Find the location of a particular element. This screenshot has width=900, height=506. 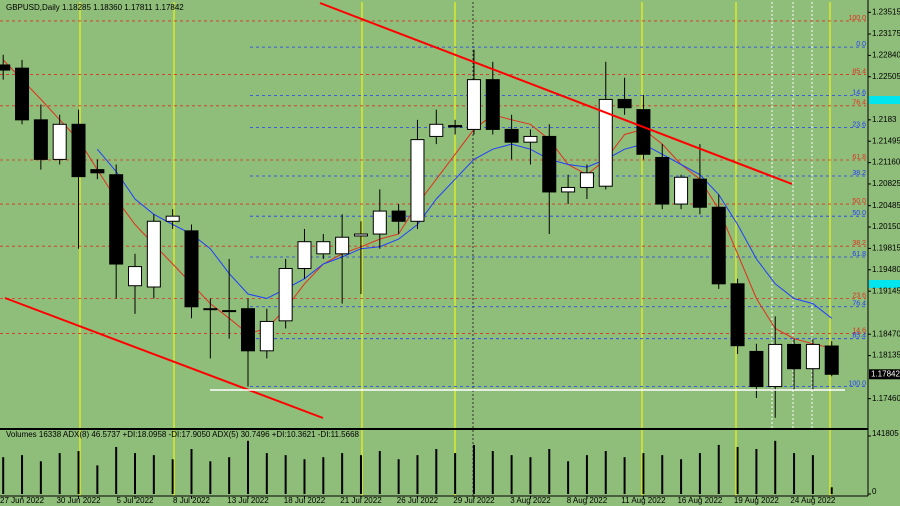

volume-tick-label: 141805 is located at coordinates (885, 433).